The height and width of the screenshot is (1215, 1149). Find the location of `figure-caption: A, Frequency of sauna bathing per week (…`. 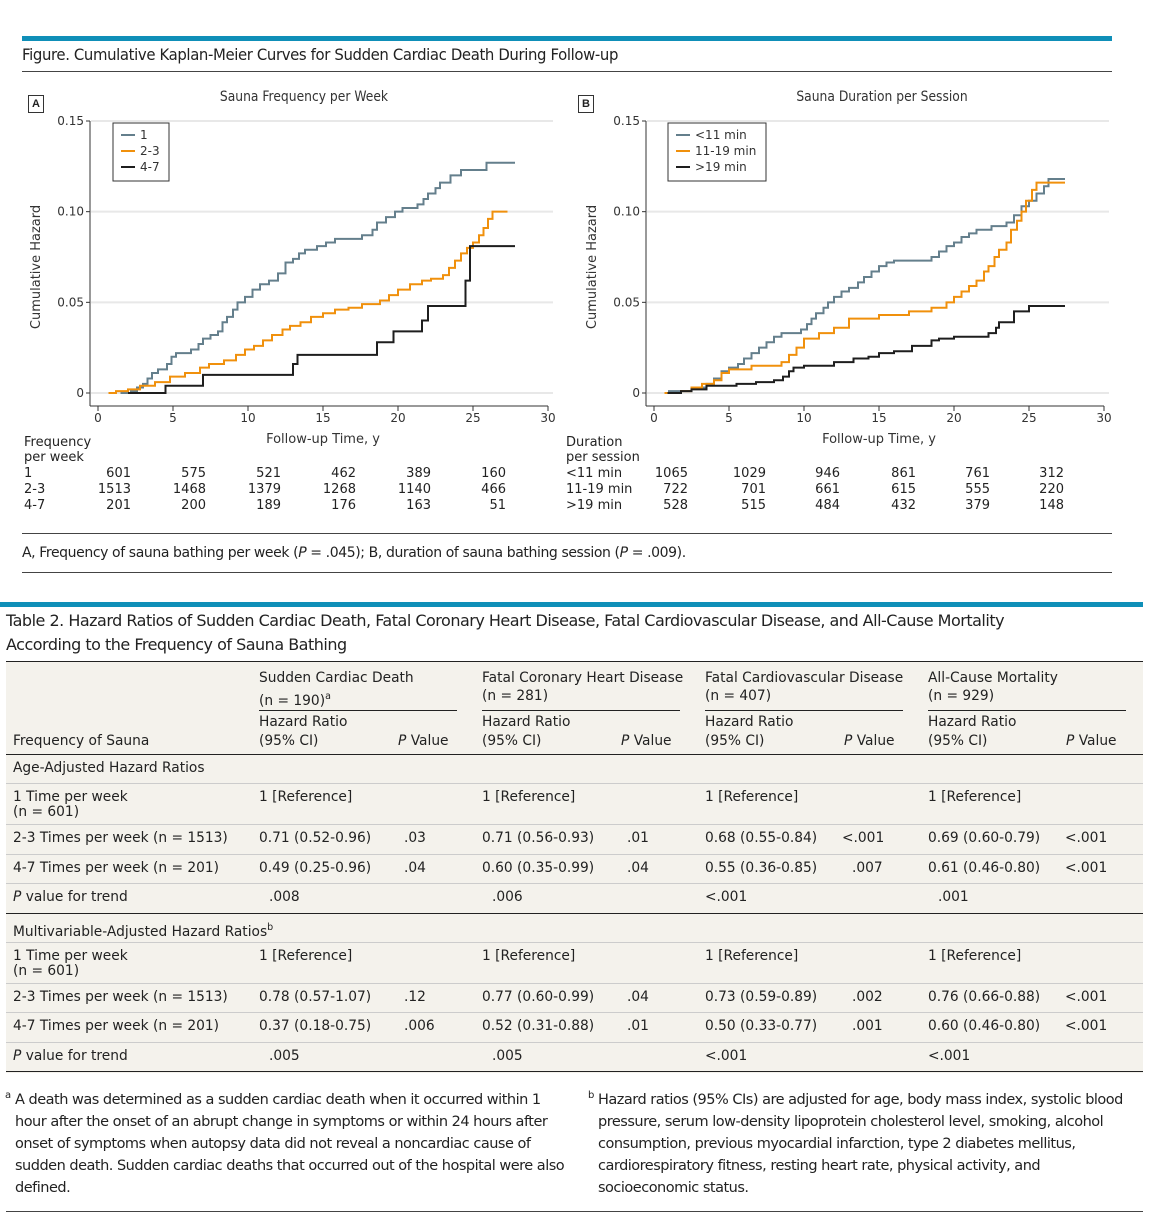

figure-caption: A, Frequency of sauna bathing per week (… is located at coordinates (354, 553).